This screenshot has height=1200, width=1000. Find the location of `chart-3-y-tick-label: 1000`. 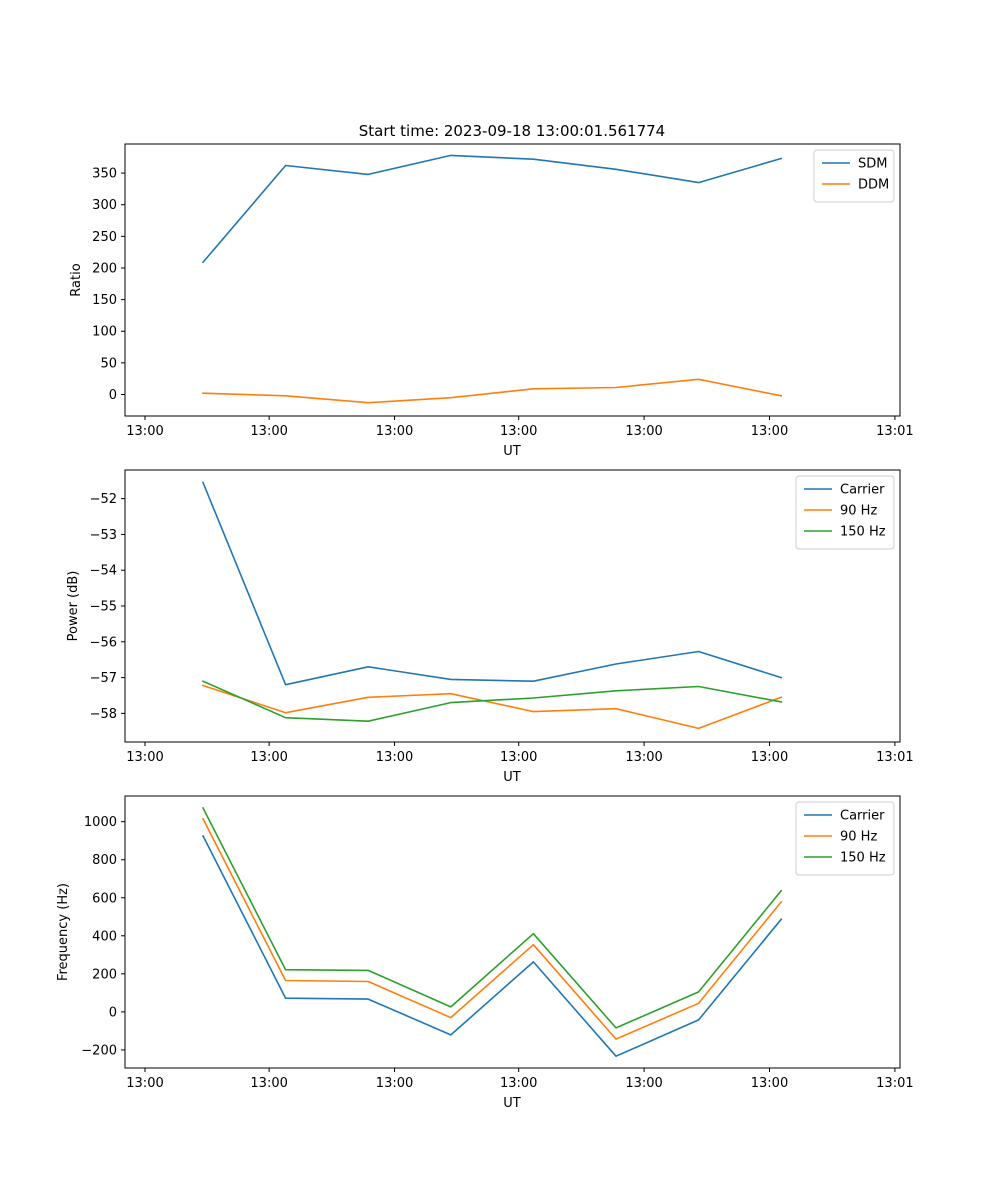

chart-3-y-tick-label: 1000 is located at coordinates (100, 822).